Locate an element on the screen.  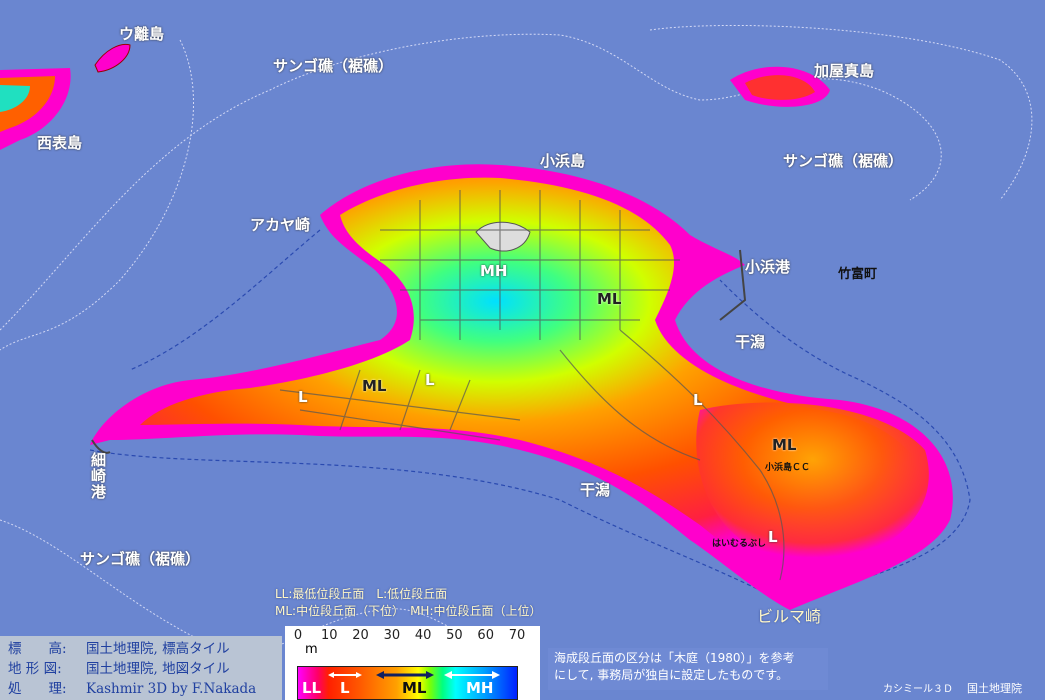
scale-tick-label: 60 is located at coordinates (485, 635).